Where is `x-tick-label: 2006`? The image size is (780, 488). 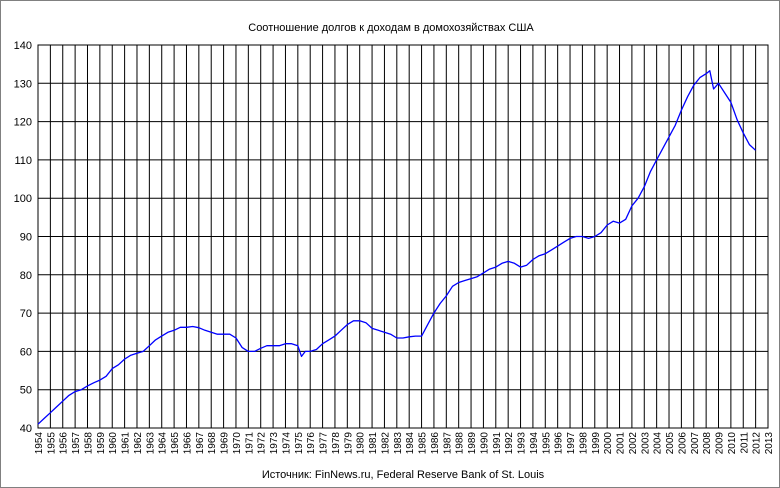 x-tick-label: 2006 is located at coordinates (682, 443).